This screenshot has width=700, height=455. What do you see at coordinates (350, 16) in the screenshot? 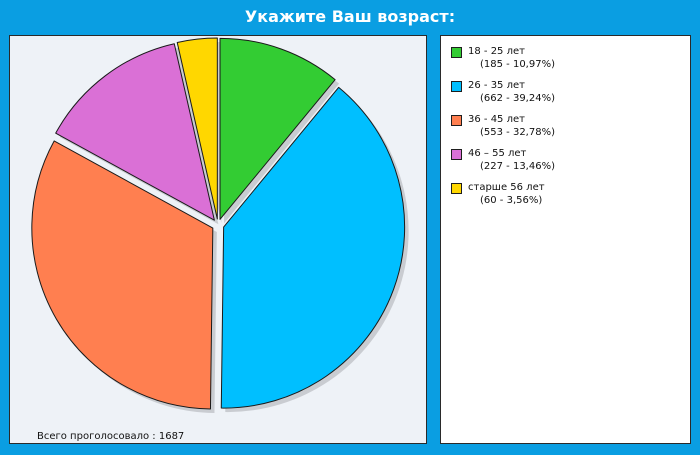
I see `chart-title: Укажите Ваш возраст:` at bounding box center [350, 16].